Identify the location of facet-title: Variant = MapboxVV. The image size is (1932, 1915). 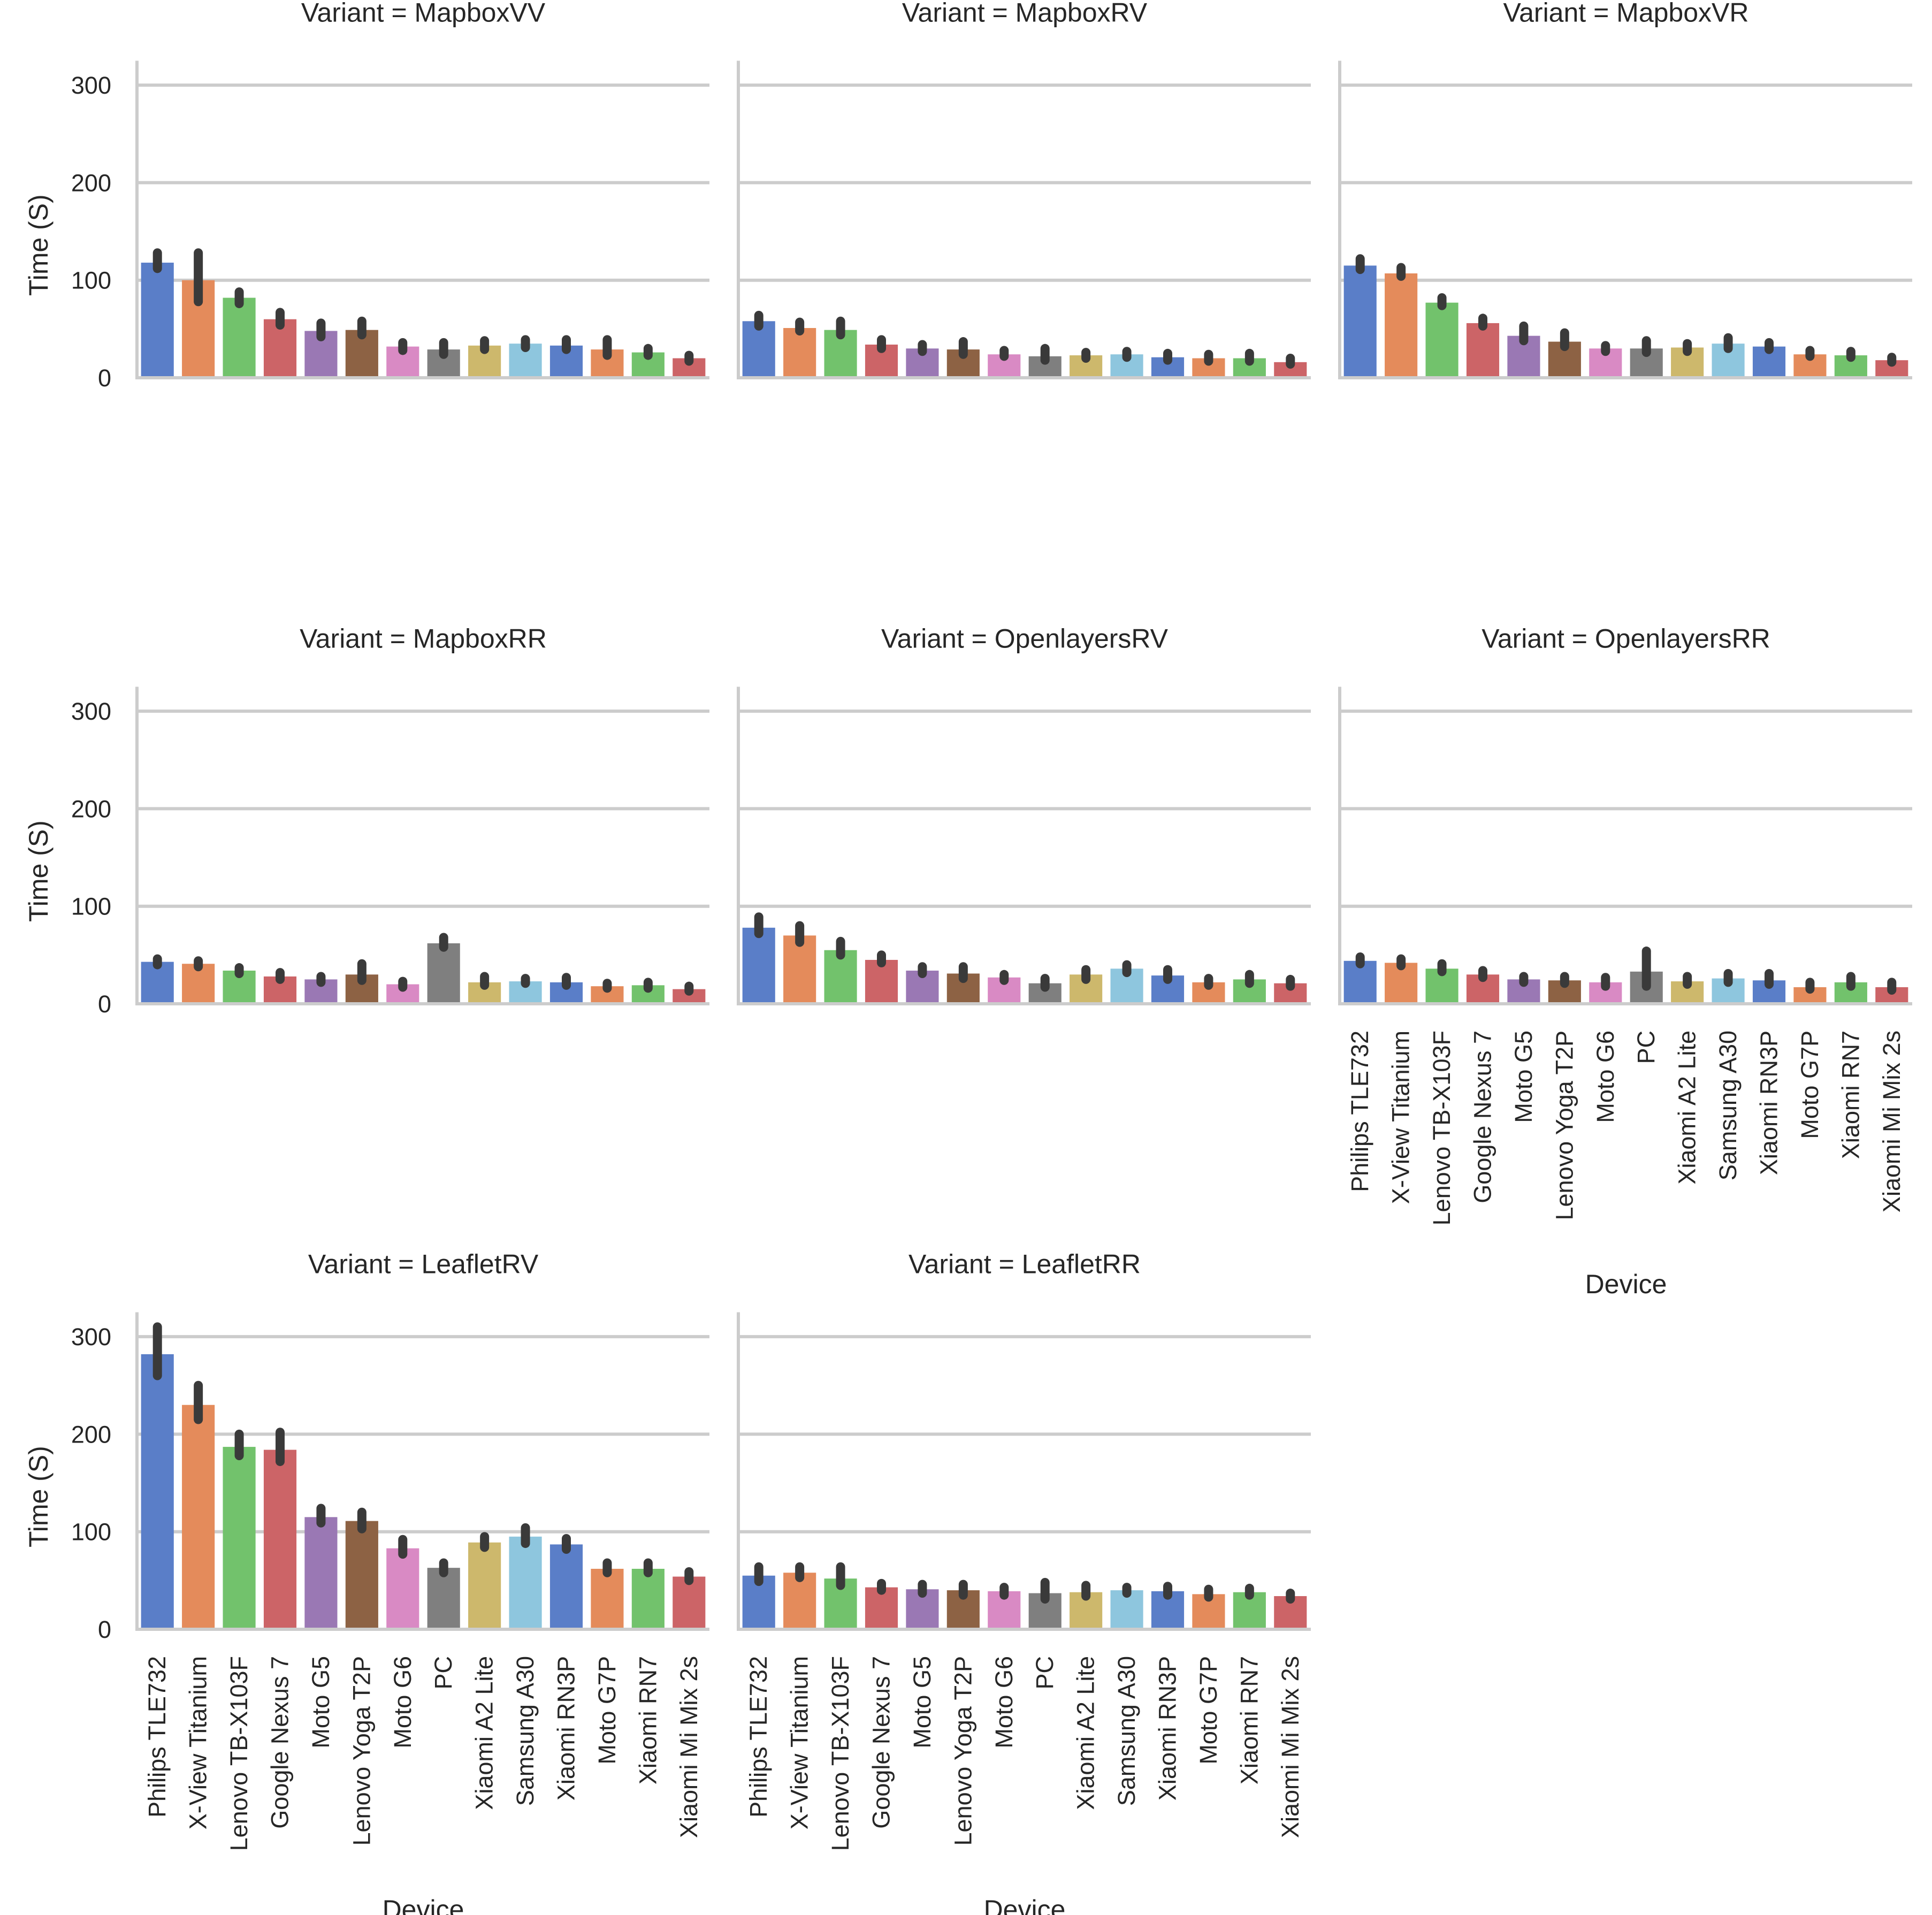
(423, 14).